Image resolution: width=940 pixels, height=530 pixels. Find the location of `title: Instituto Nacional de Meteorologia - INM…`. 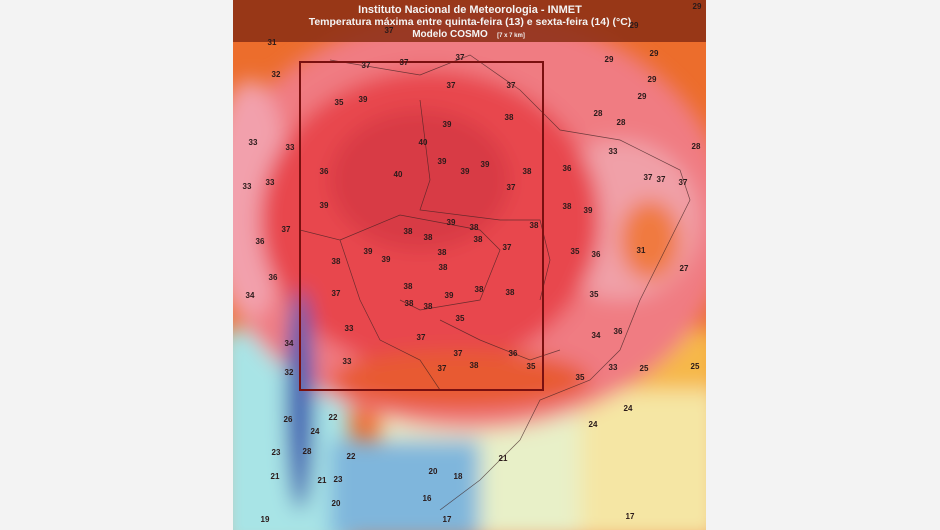

title: Instituto Nacional de Meteorologia - INM… is located at coordinates (470, 10).